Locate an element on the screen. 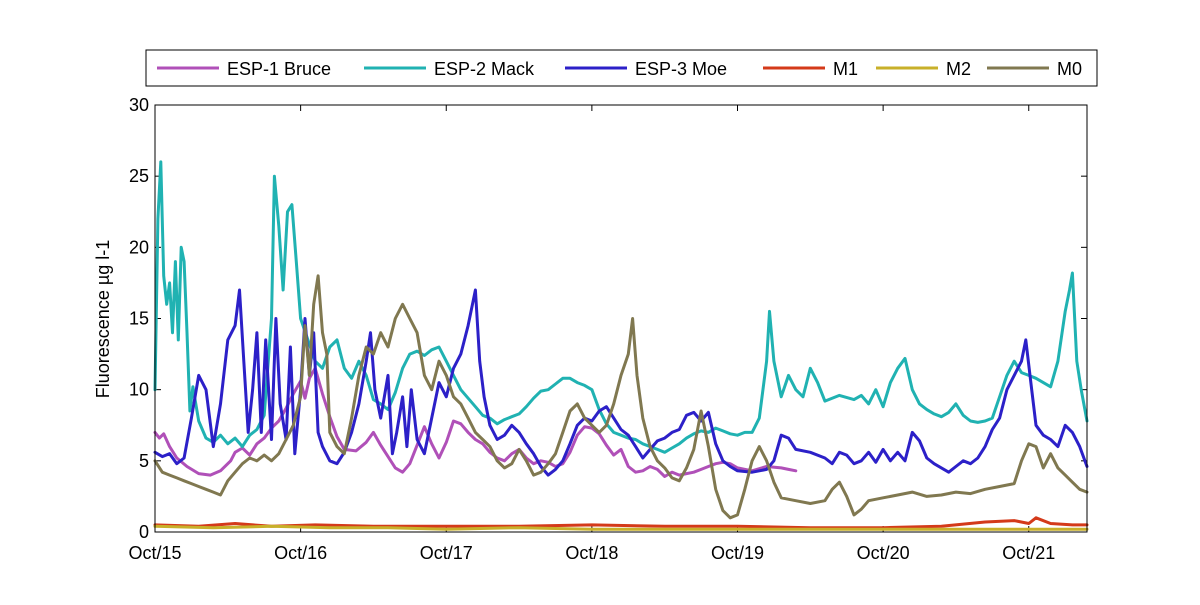 This screenshot has width=1200, height=605. y-tick-label: 0 is located at coordinates (144, 532).